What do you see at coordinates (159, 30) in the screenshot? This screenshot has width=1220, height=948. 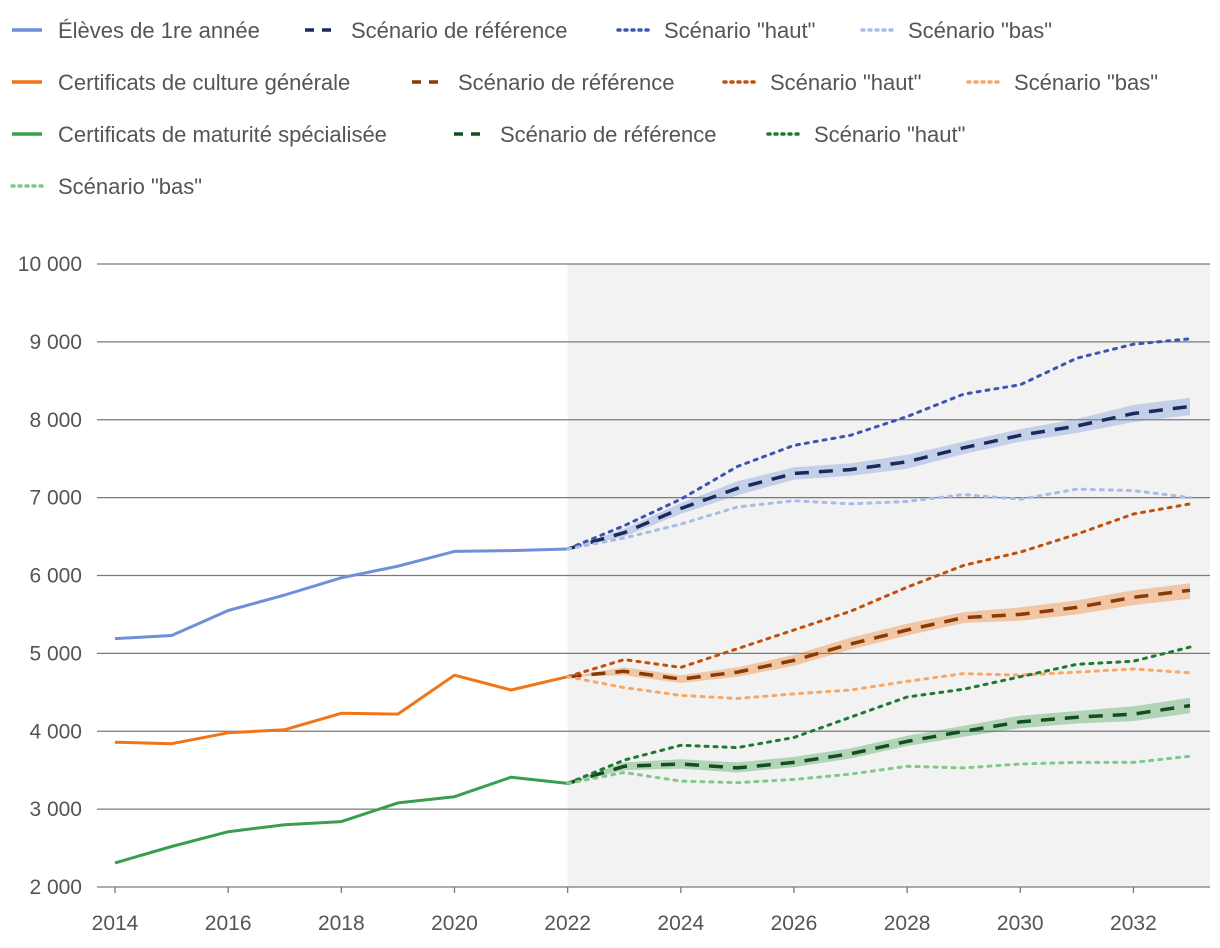 I see `legend-label: Élèves de 1re année` at bounding box center [159, 30].